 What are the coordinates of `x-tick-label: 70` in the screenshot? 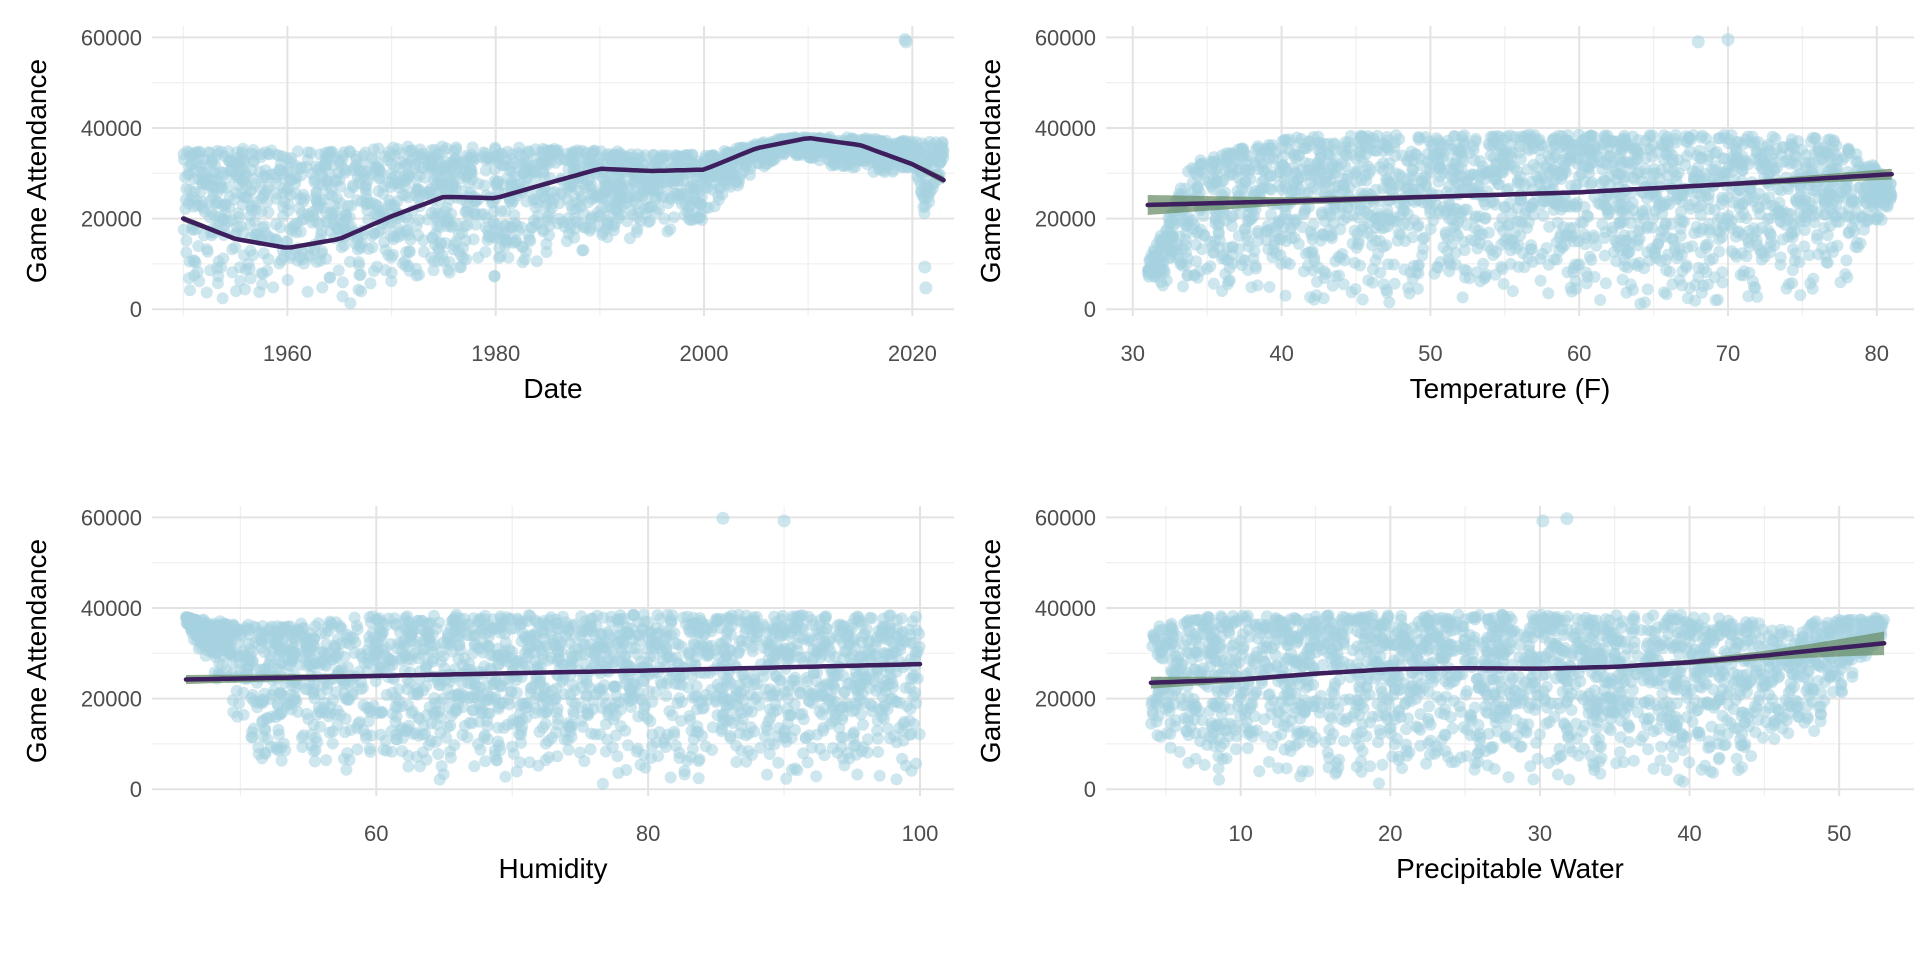 It's located at (1728, 353).